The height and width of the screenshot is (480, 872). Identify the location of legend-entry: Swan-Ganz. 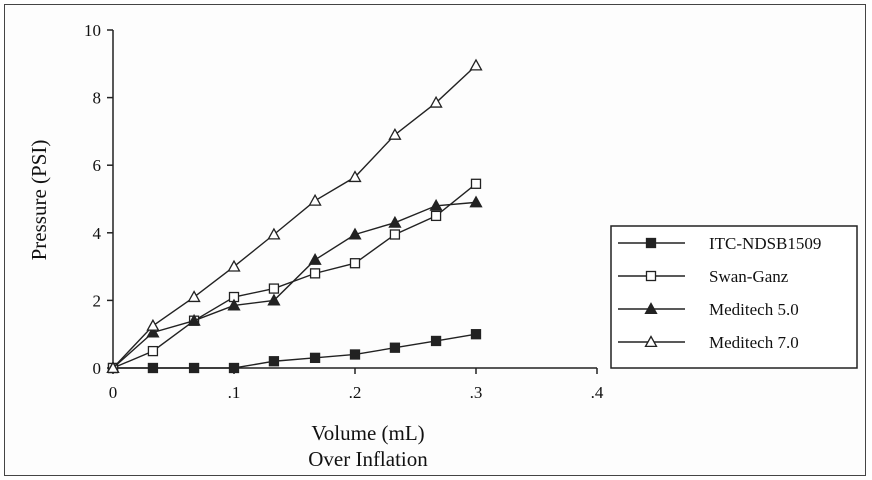
(703, 276).